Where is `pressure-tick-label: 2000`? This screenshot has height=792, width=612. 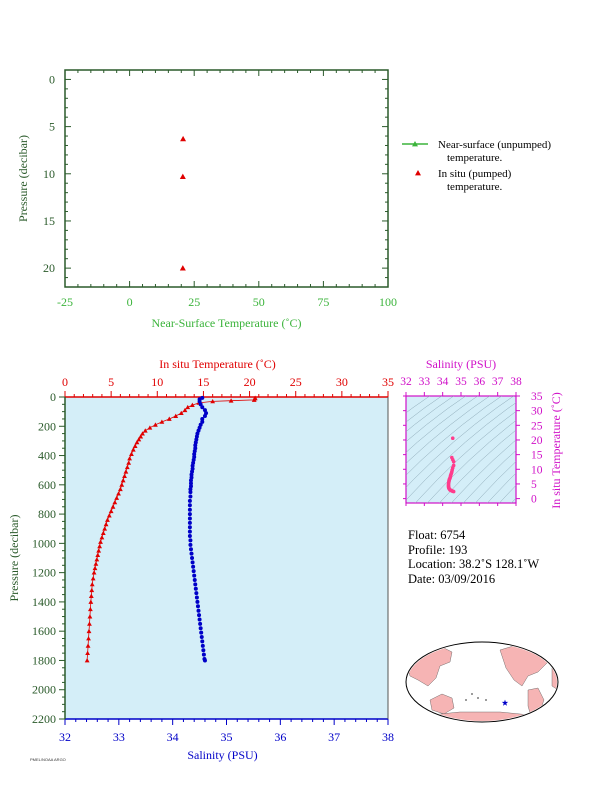 pressure-tick-label: 2000 is located at coordinates (44, 690).